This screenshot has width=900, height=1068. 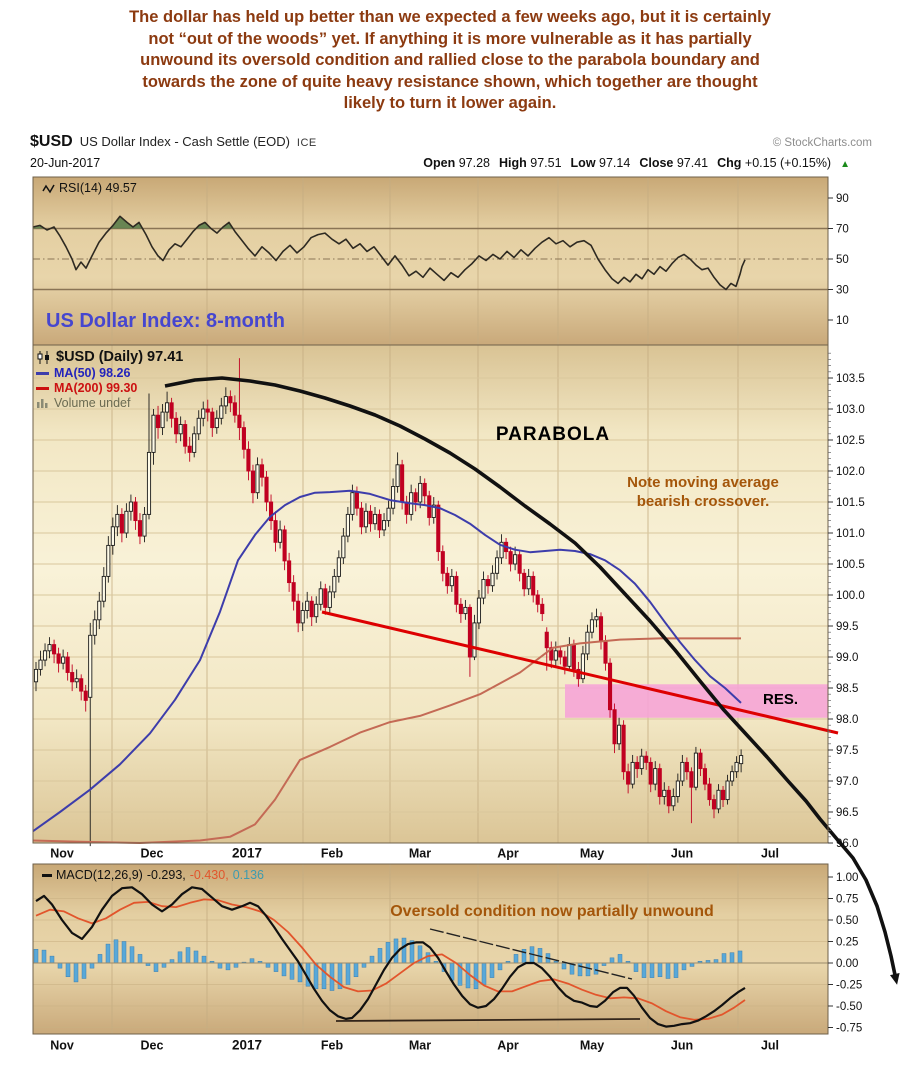 What do you see at coordinates (488, 1020) in the screenshot?
I see `macd-base-line` at bounding box center [488, 1020].